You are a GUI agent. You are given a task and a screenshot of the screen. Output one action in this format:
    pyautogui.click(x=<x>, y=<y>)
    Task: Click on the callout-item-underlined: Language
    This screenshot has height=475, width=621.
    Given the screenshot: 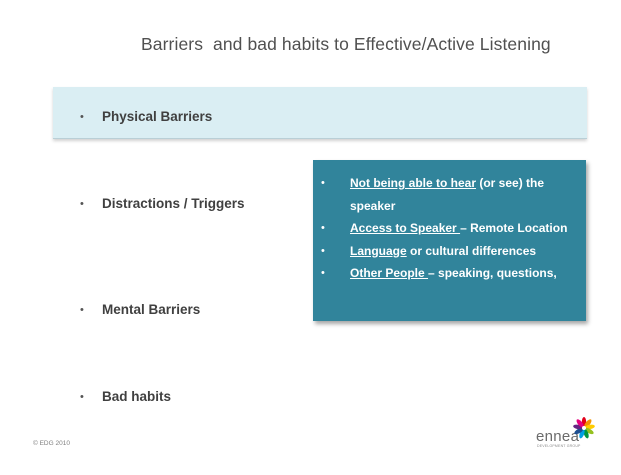 What is the action you would take?
    pyautogui.click(x=378, y=250)
    